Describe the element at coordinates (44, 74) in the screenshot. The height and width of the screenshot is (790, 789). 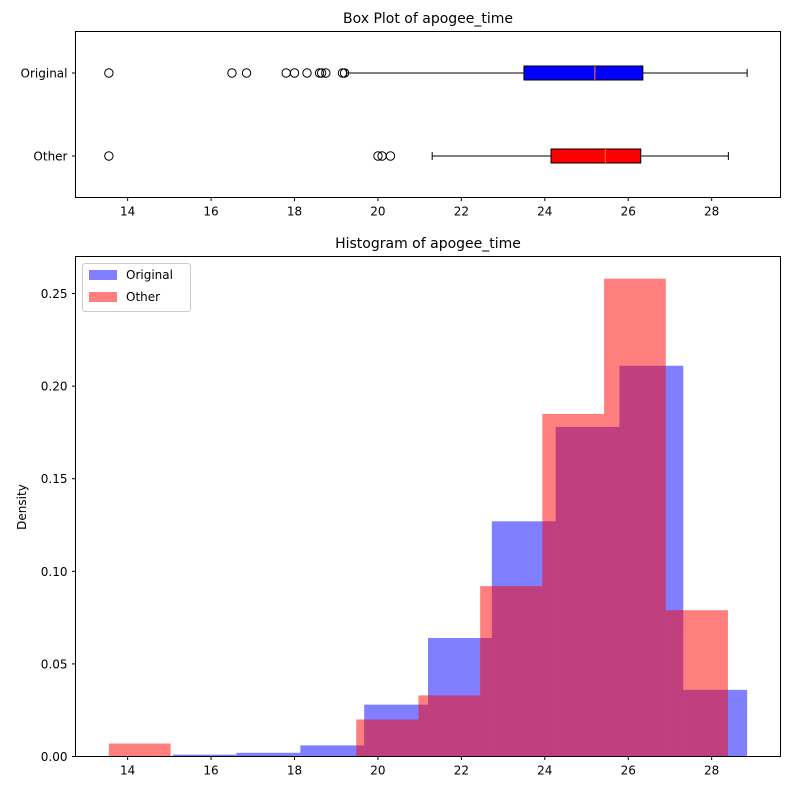
I see `boxplot-ytick-label-original: Original` at that location.